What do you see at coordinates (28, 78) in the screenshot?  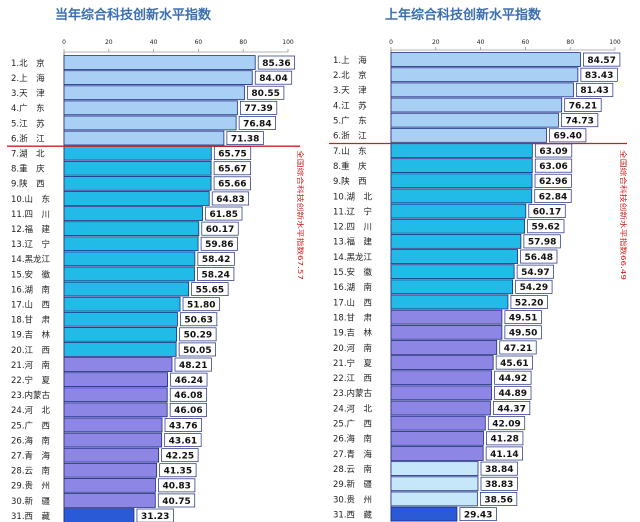 I see `category-label: 2.上 海` at bounding box center [28, 78].